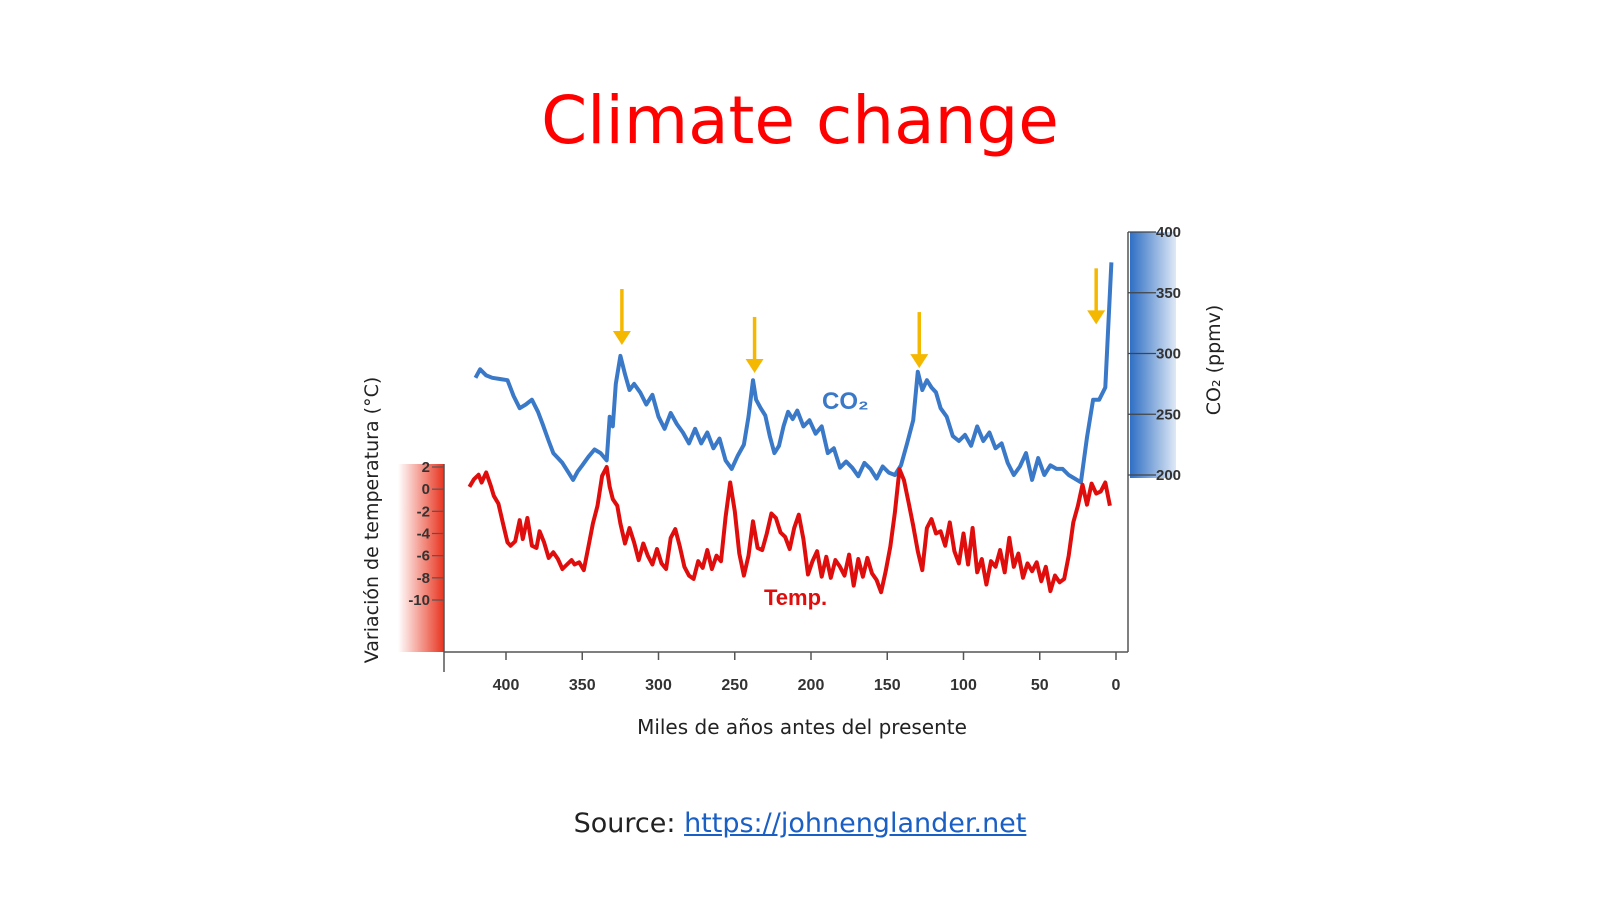 The width and height of the screenshot is (1600, 900). Describe the element at coordinates (423, 578) in the screenshot. I see `y-left-tick-label: -8` at that location.